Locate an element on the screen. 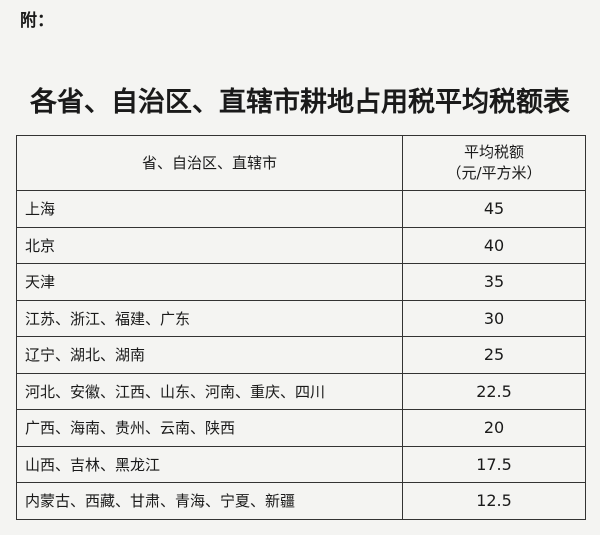 The width and height of the screenshot is (600, 535). table-row: 河北、安徽、江西、山东、河南、重庆、四川 22.5 is located at coordinates (301, 391).